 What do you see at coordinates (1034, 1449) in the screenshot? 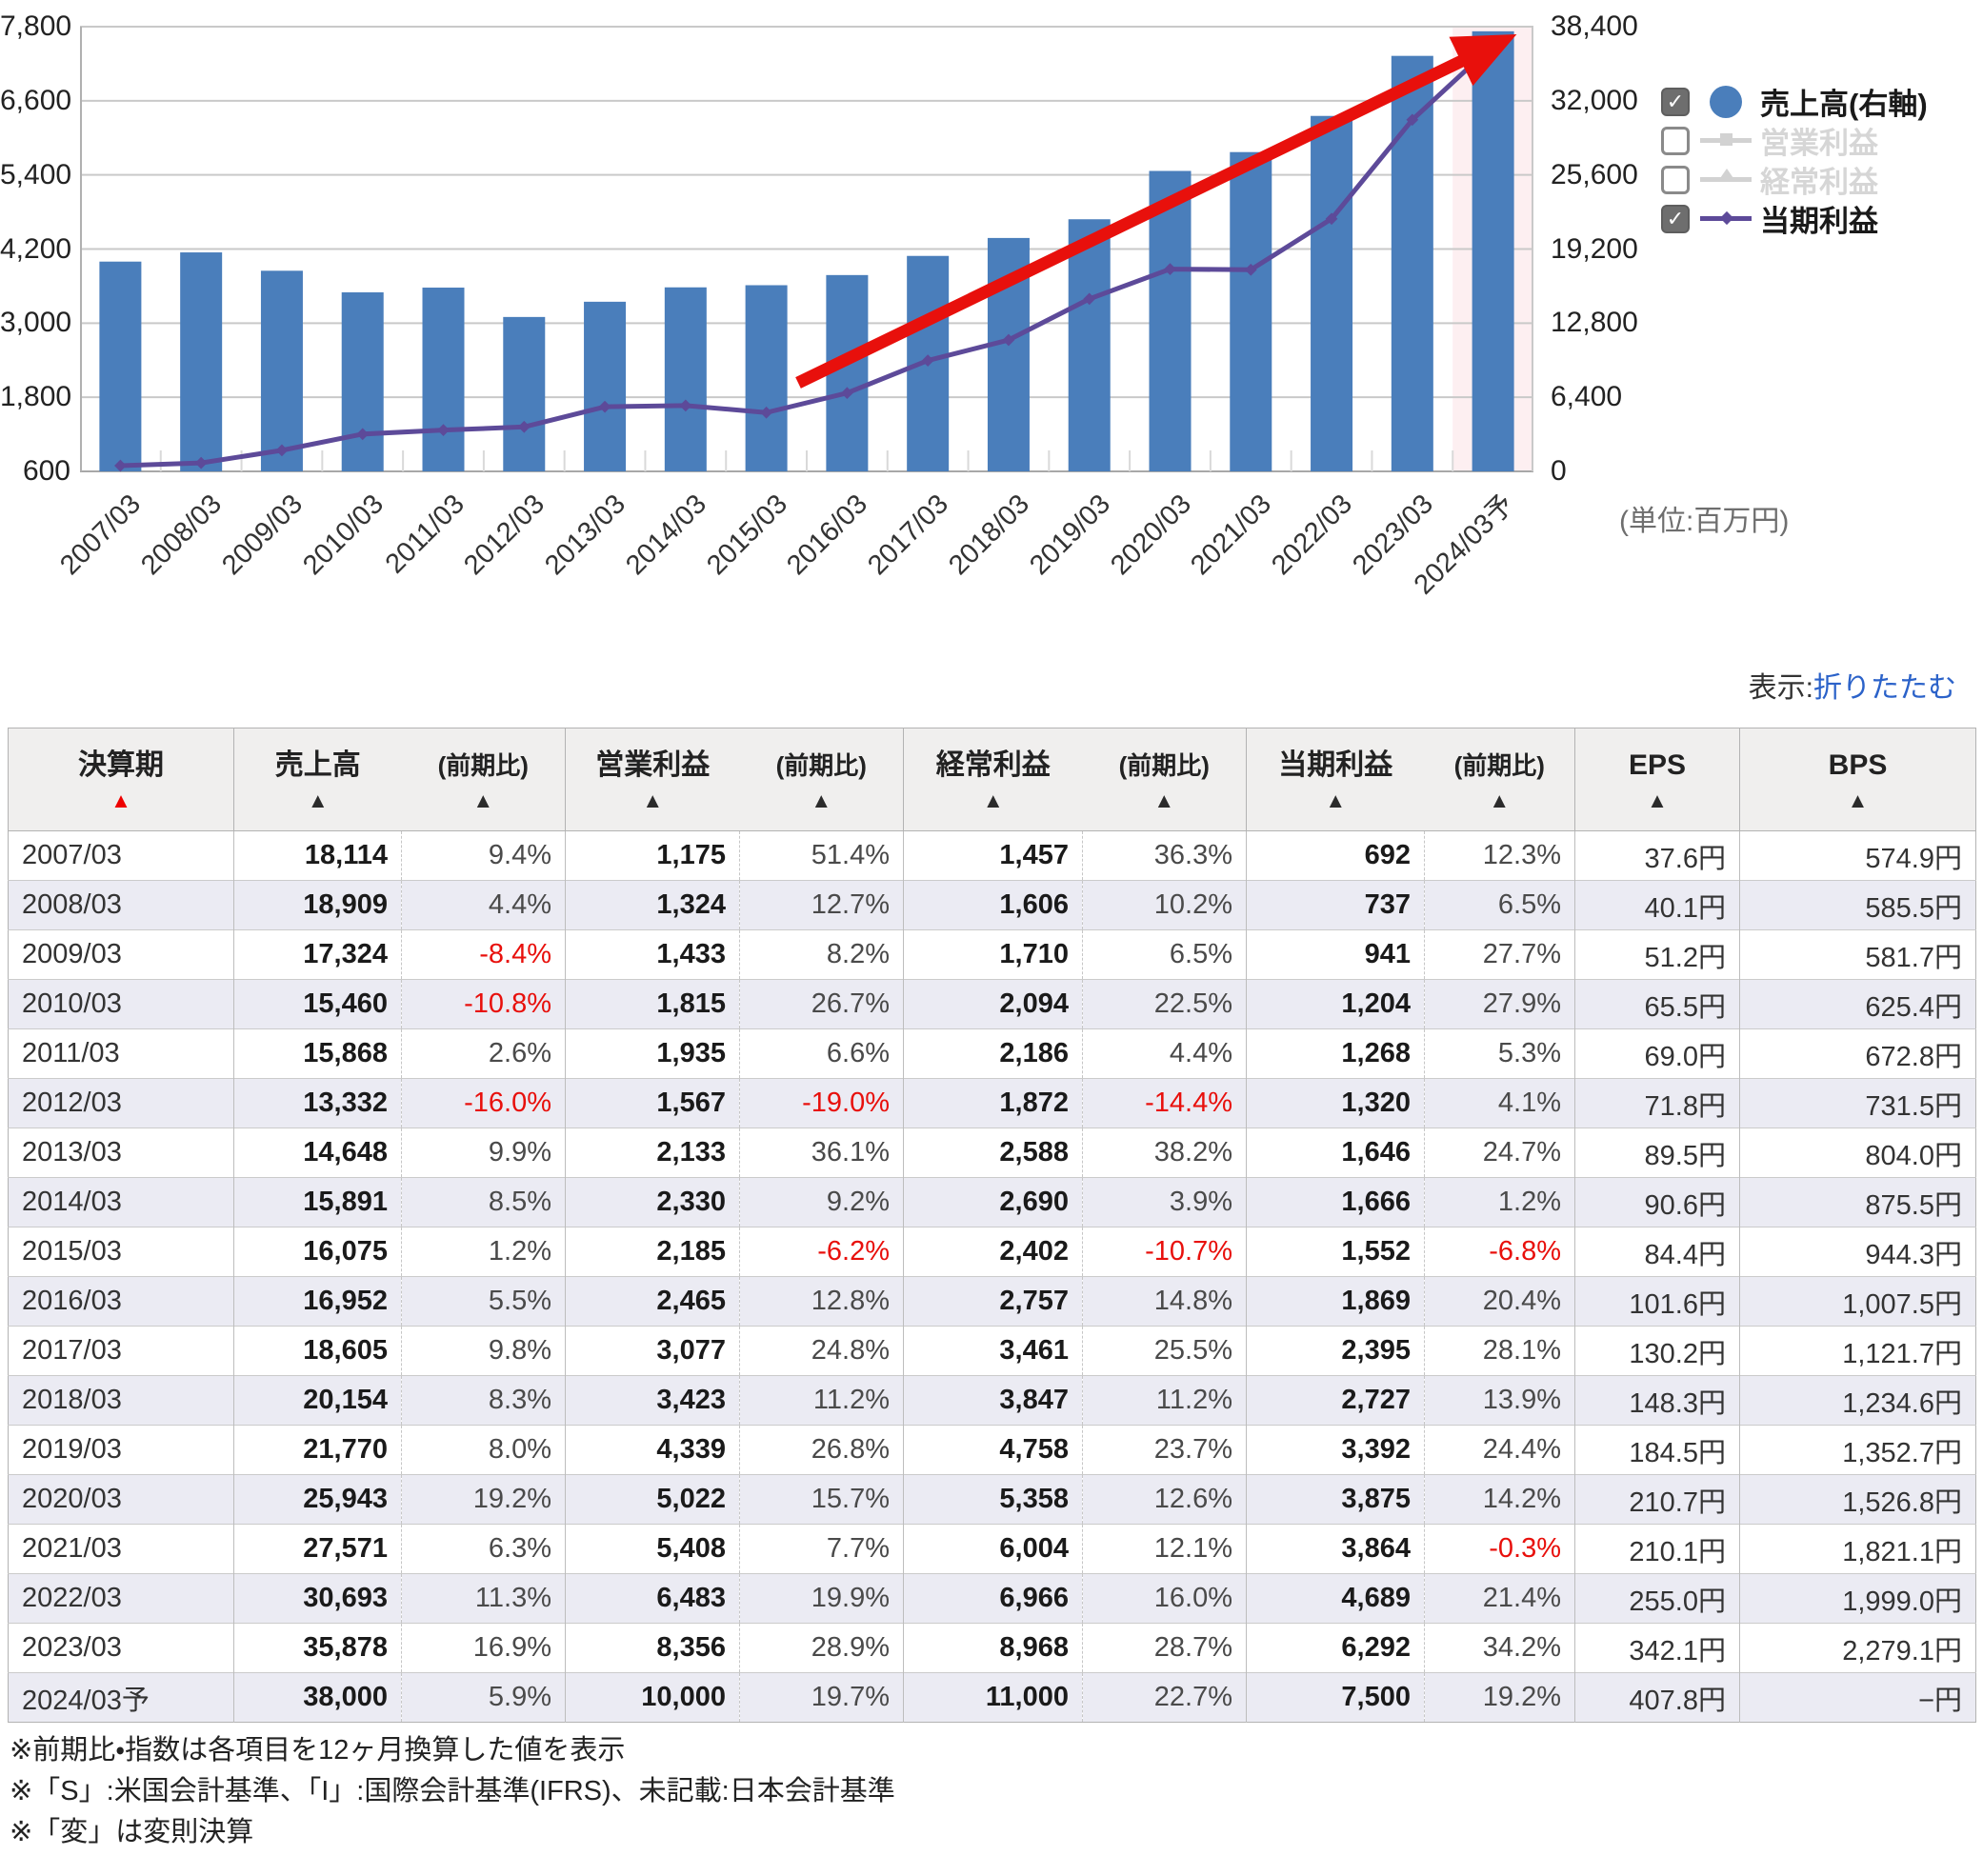
I see `value-cell: 4,758` at bounding box center [1034, 1449].